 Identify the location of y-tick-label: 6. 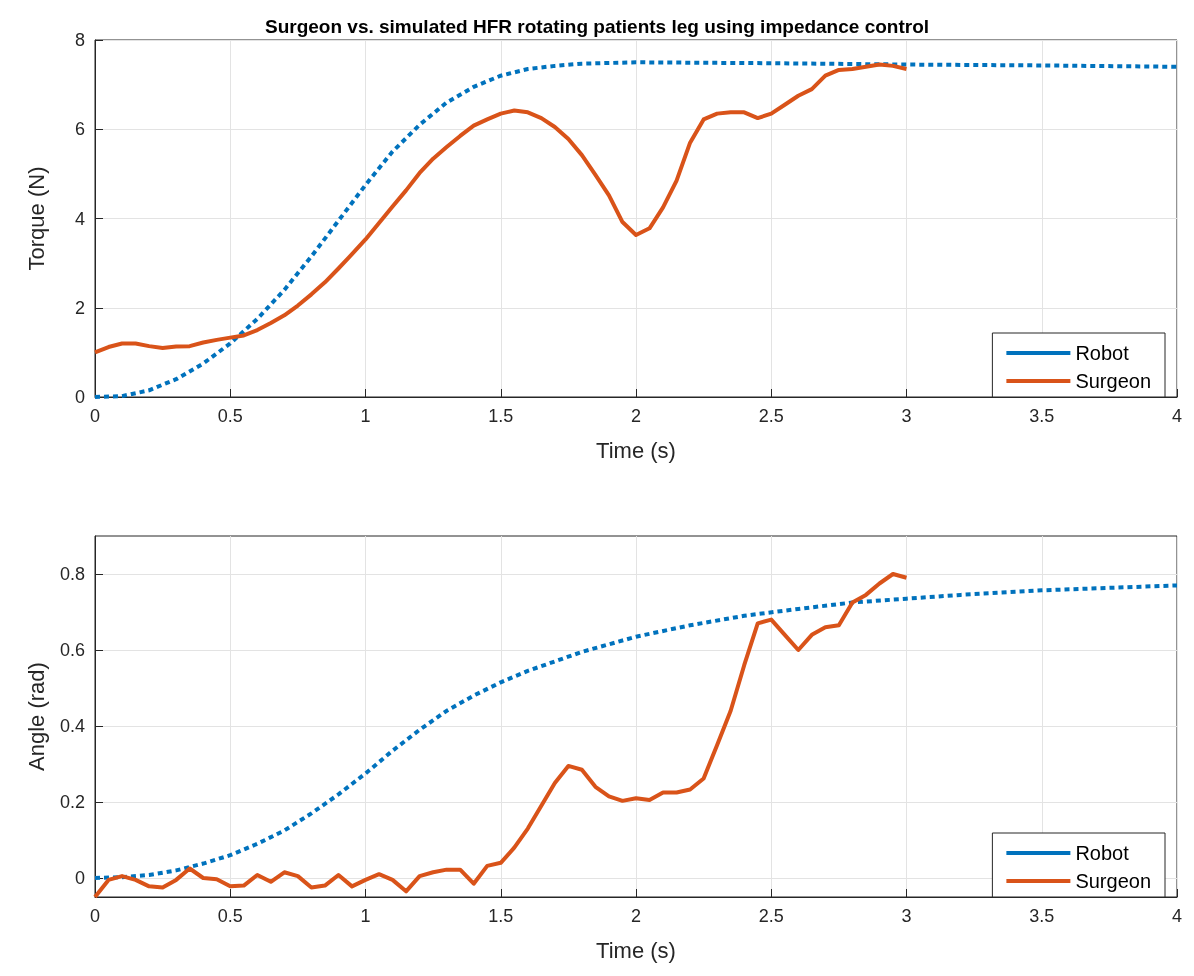
(79, 129).